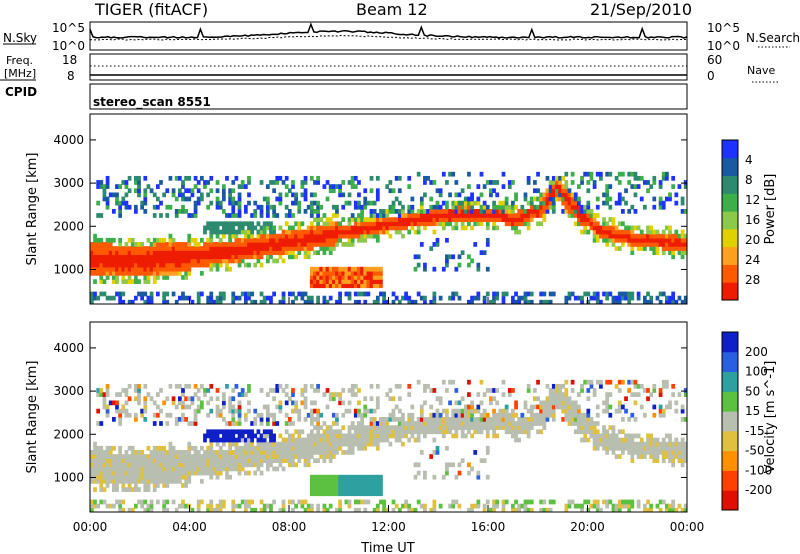  What do you see at coordinates (730, 149) in the screenshot?
I see `colorbar-swatch` at bounding box center [730, 149].